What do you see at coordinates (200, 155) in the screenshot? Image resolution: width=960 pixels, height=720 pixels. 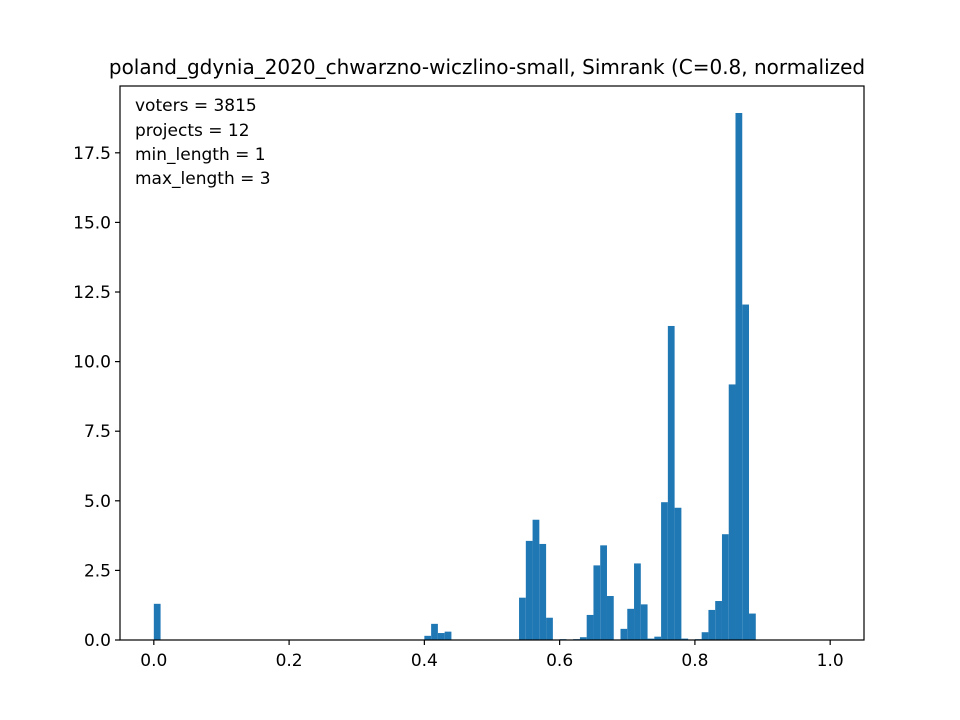 I see `annotation-min-length: min_length = 1` at bounding box center [200, 155].